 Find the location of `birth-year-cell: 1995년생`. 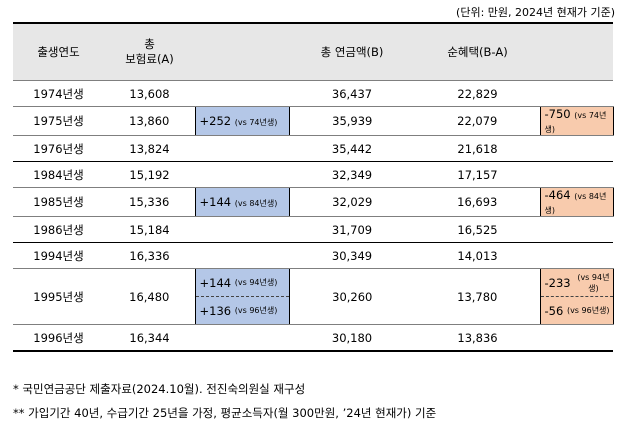

birth-year-cell: 1995년생 is located at coordinates (58, 296).